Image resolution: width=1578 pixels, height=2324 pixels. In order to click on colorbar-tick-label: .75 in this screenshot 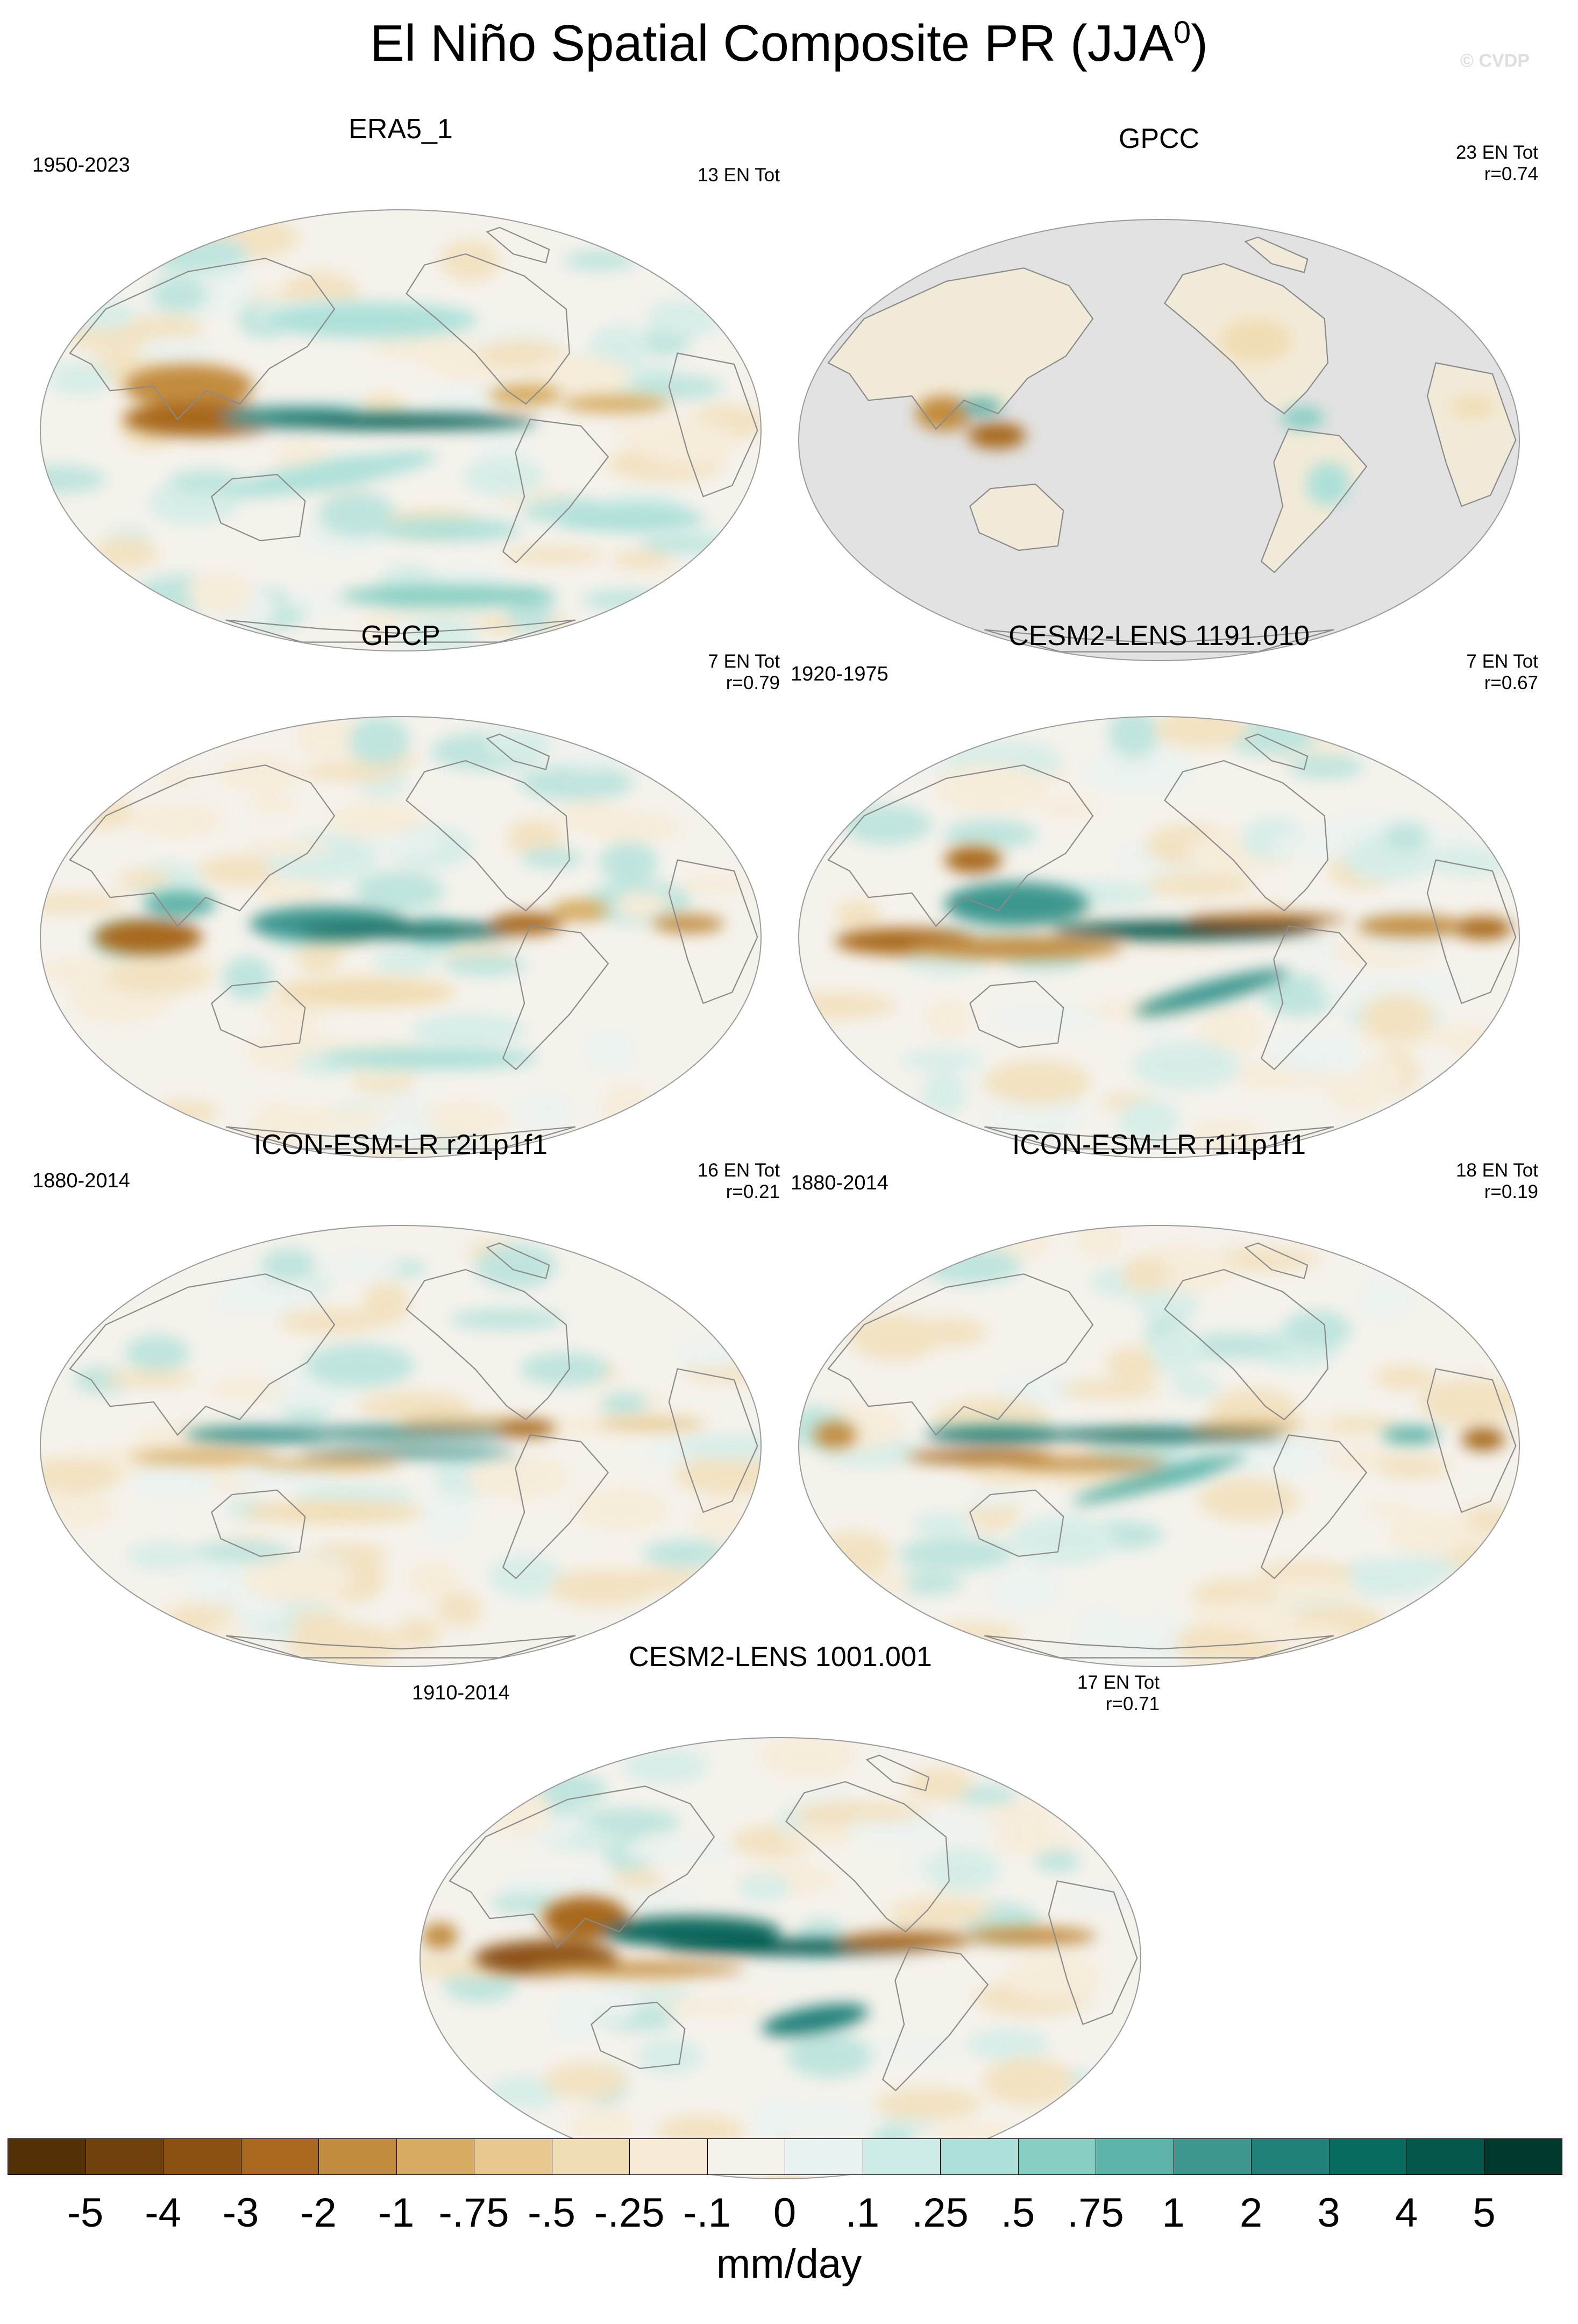, I will do `click(1095, 2213)`.